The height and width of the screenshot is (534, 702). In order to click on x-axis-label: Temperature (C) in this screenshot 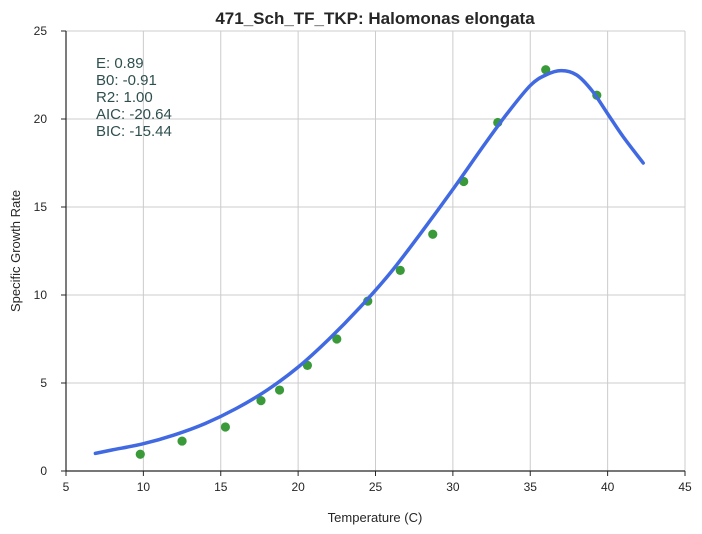, I will do `click(375, 517)`.